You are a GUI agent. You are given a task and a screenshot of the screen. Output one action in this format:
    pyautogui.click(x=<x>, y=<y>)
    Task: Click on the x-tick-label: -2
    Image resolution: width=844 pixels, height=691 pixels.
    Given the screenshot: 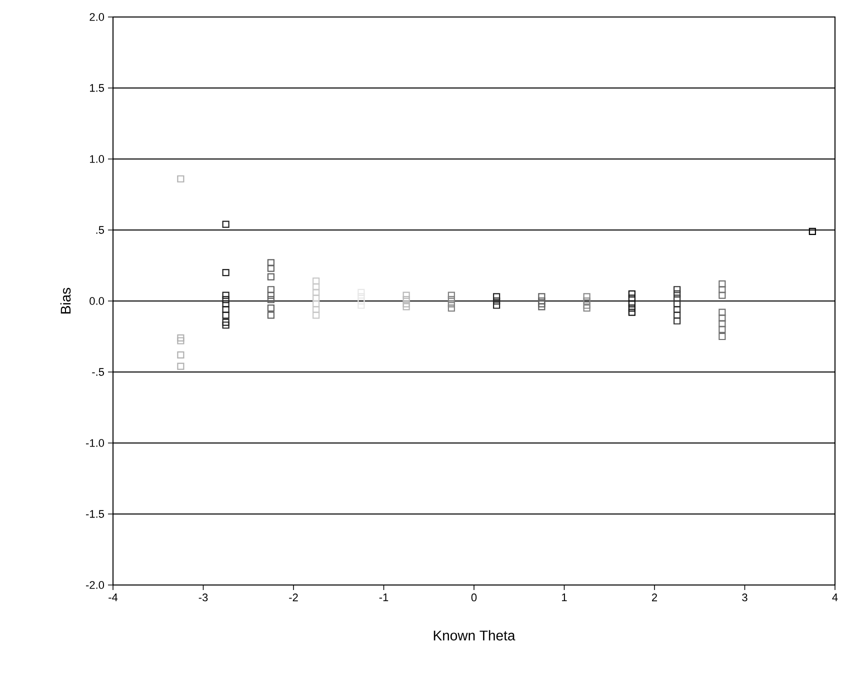 What is the action you would take?
    pyautogui.click(x=293, y=598)
    